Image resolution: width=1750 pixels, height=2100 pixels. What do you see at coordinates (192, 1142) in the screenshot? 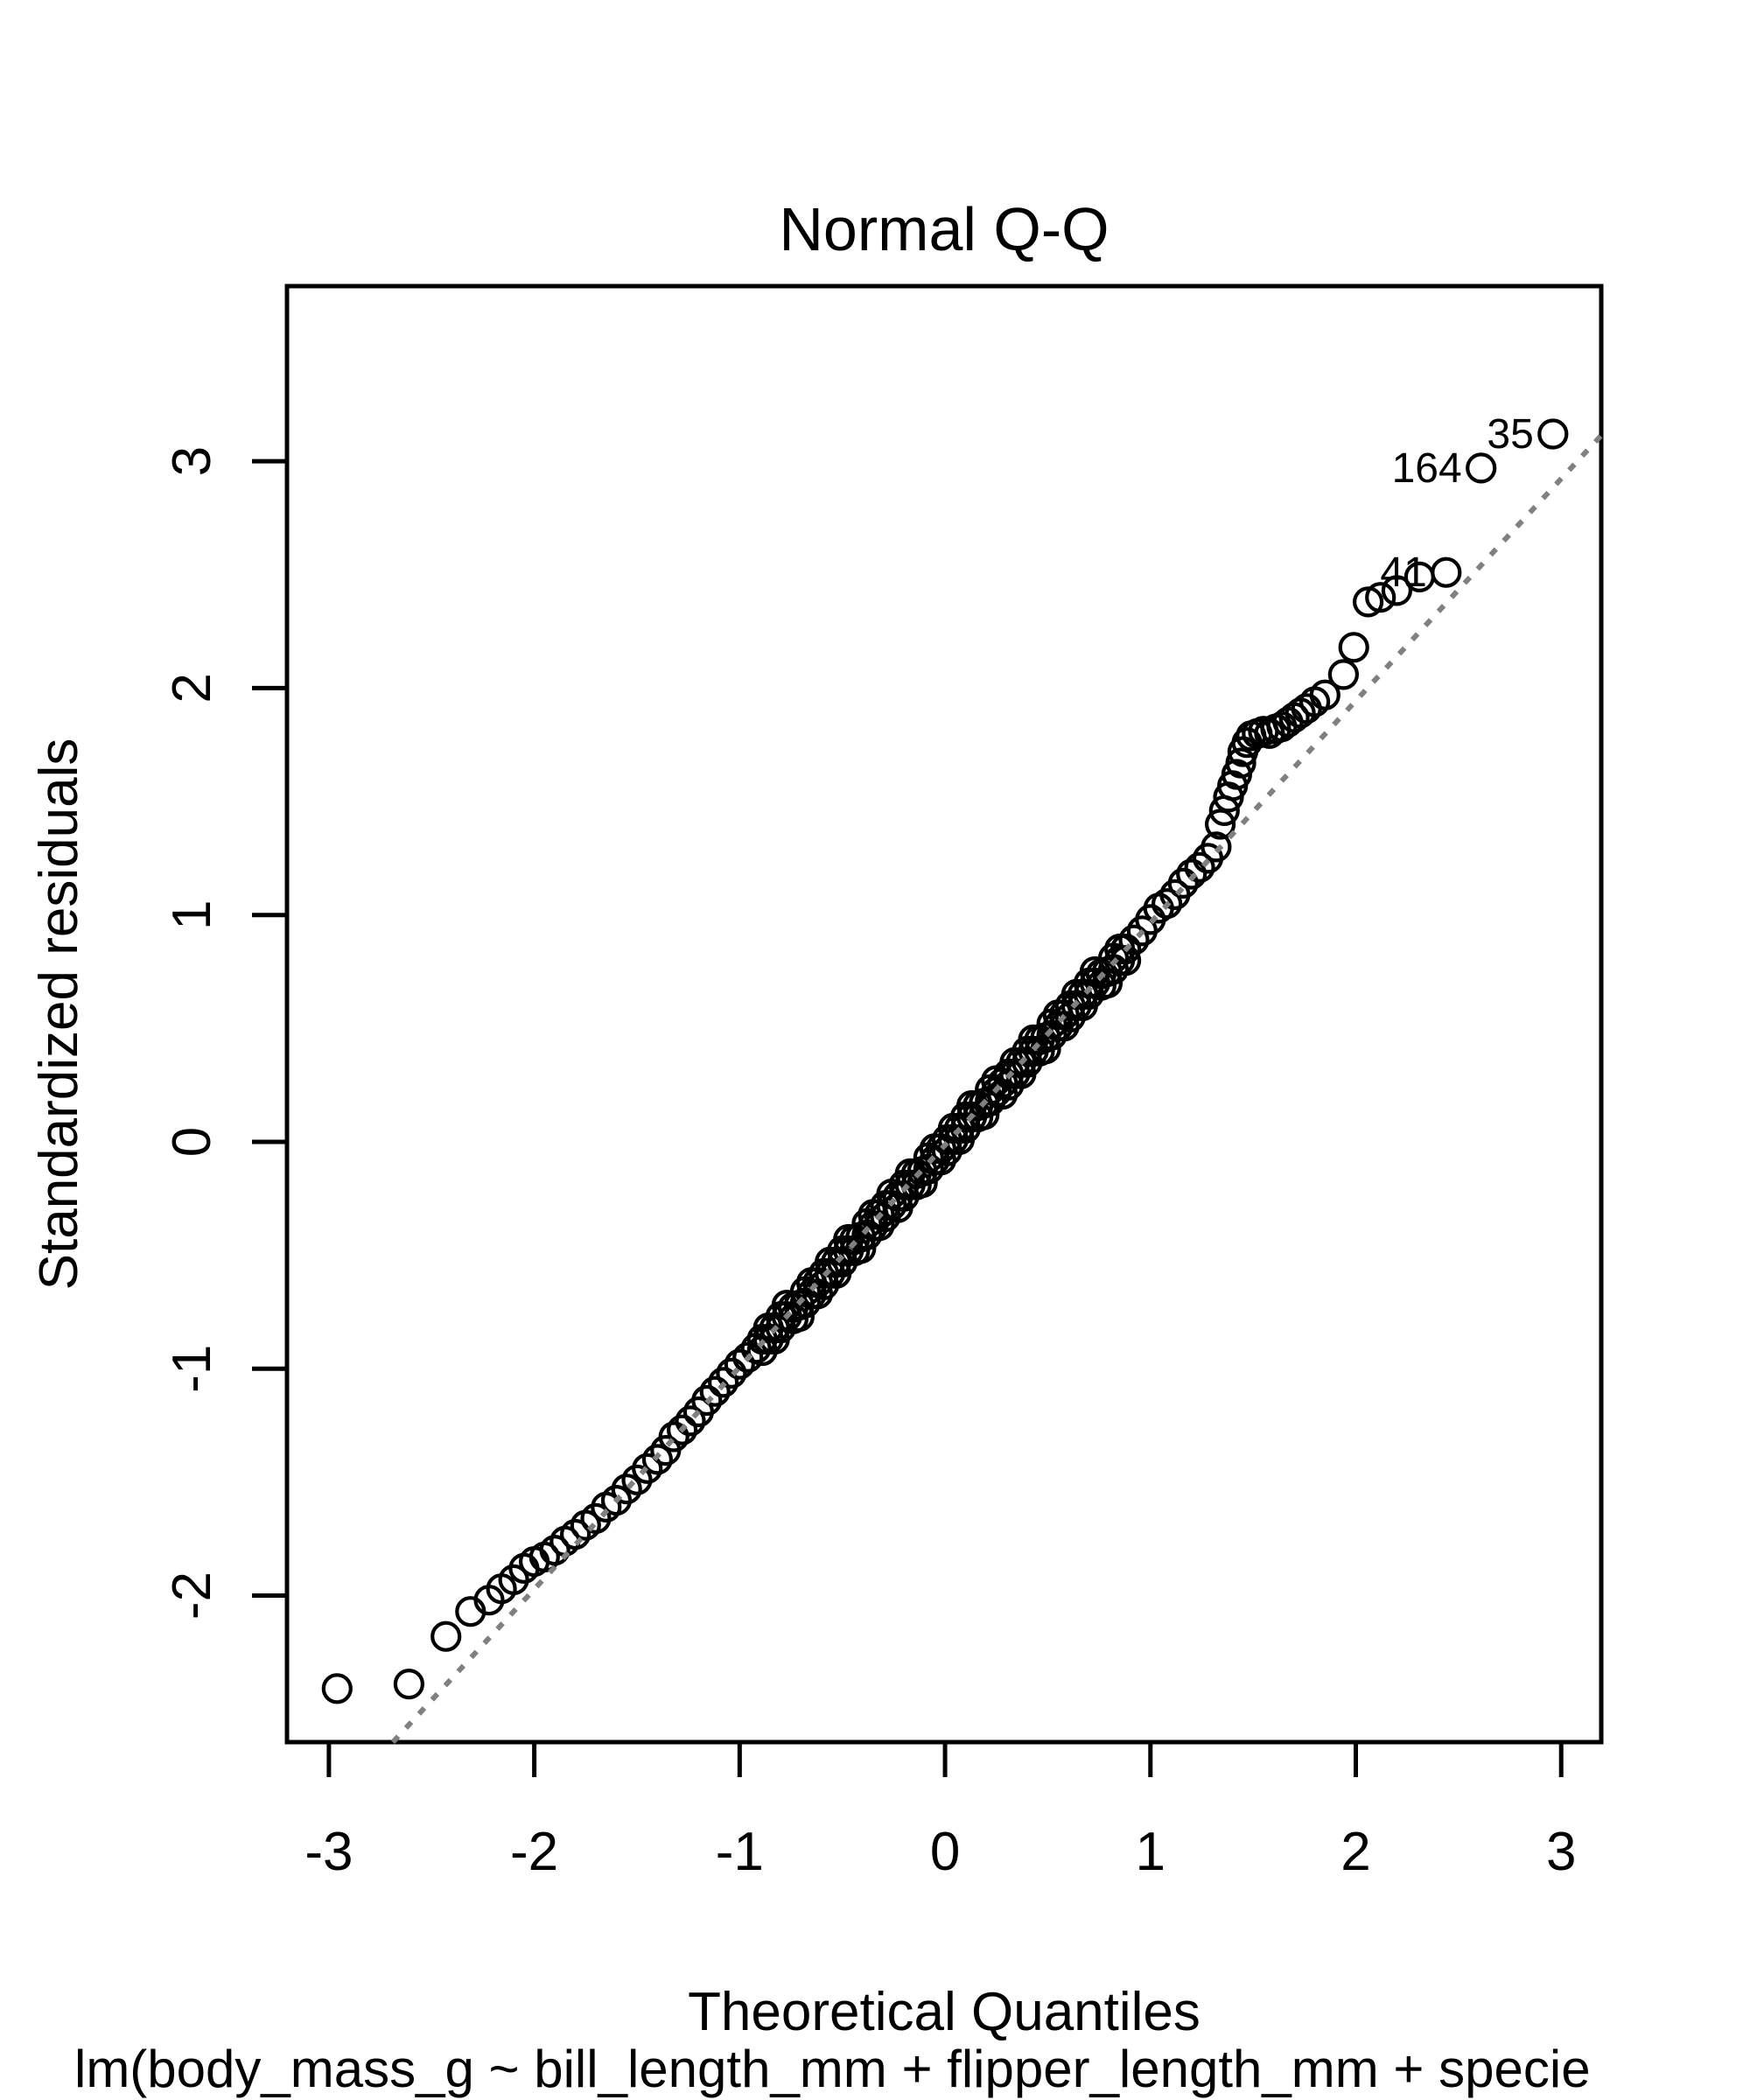
I see `y-tick-label: 0` at bounding box center [192, 1142].